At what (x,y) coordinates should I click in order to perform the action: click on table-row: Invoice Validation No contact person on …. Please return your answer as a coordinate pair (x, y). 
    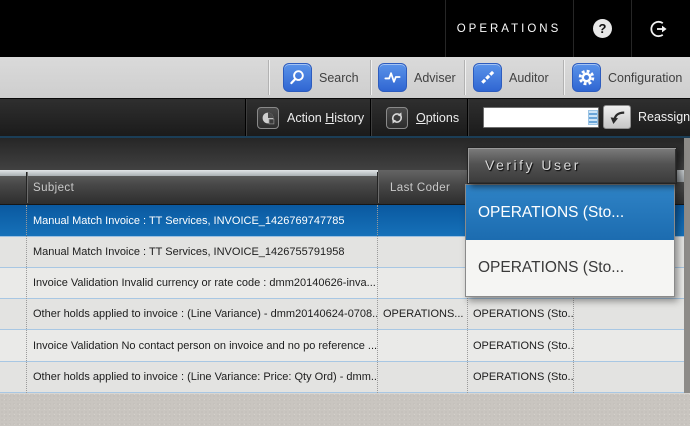
    Looking at the image, I should click on (345, 346).